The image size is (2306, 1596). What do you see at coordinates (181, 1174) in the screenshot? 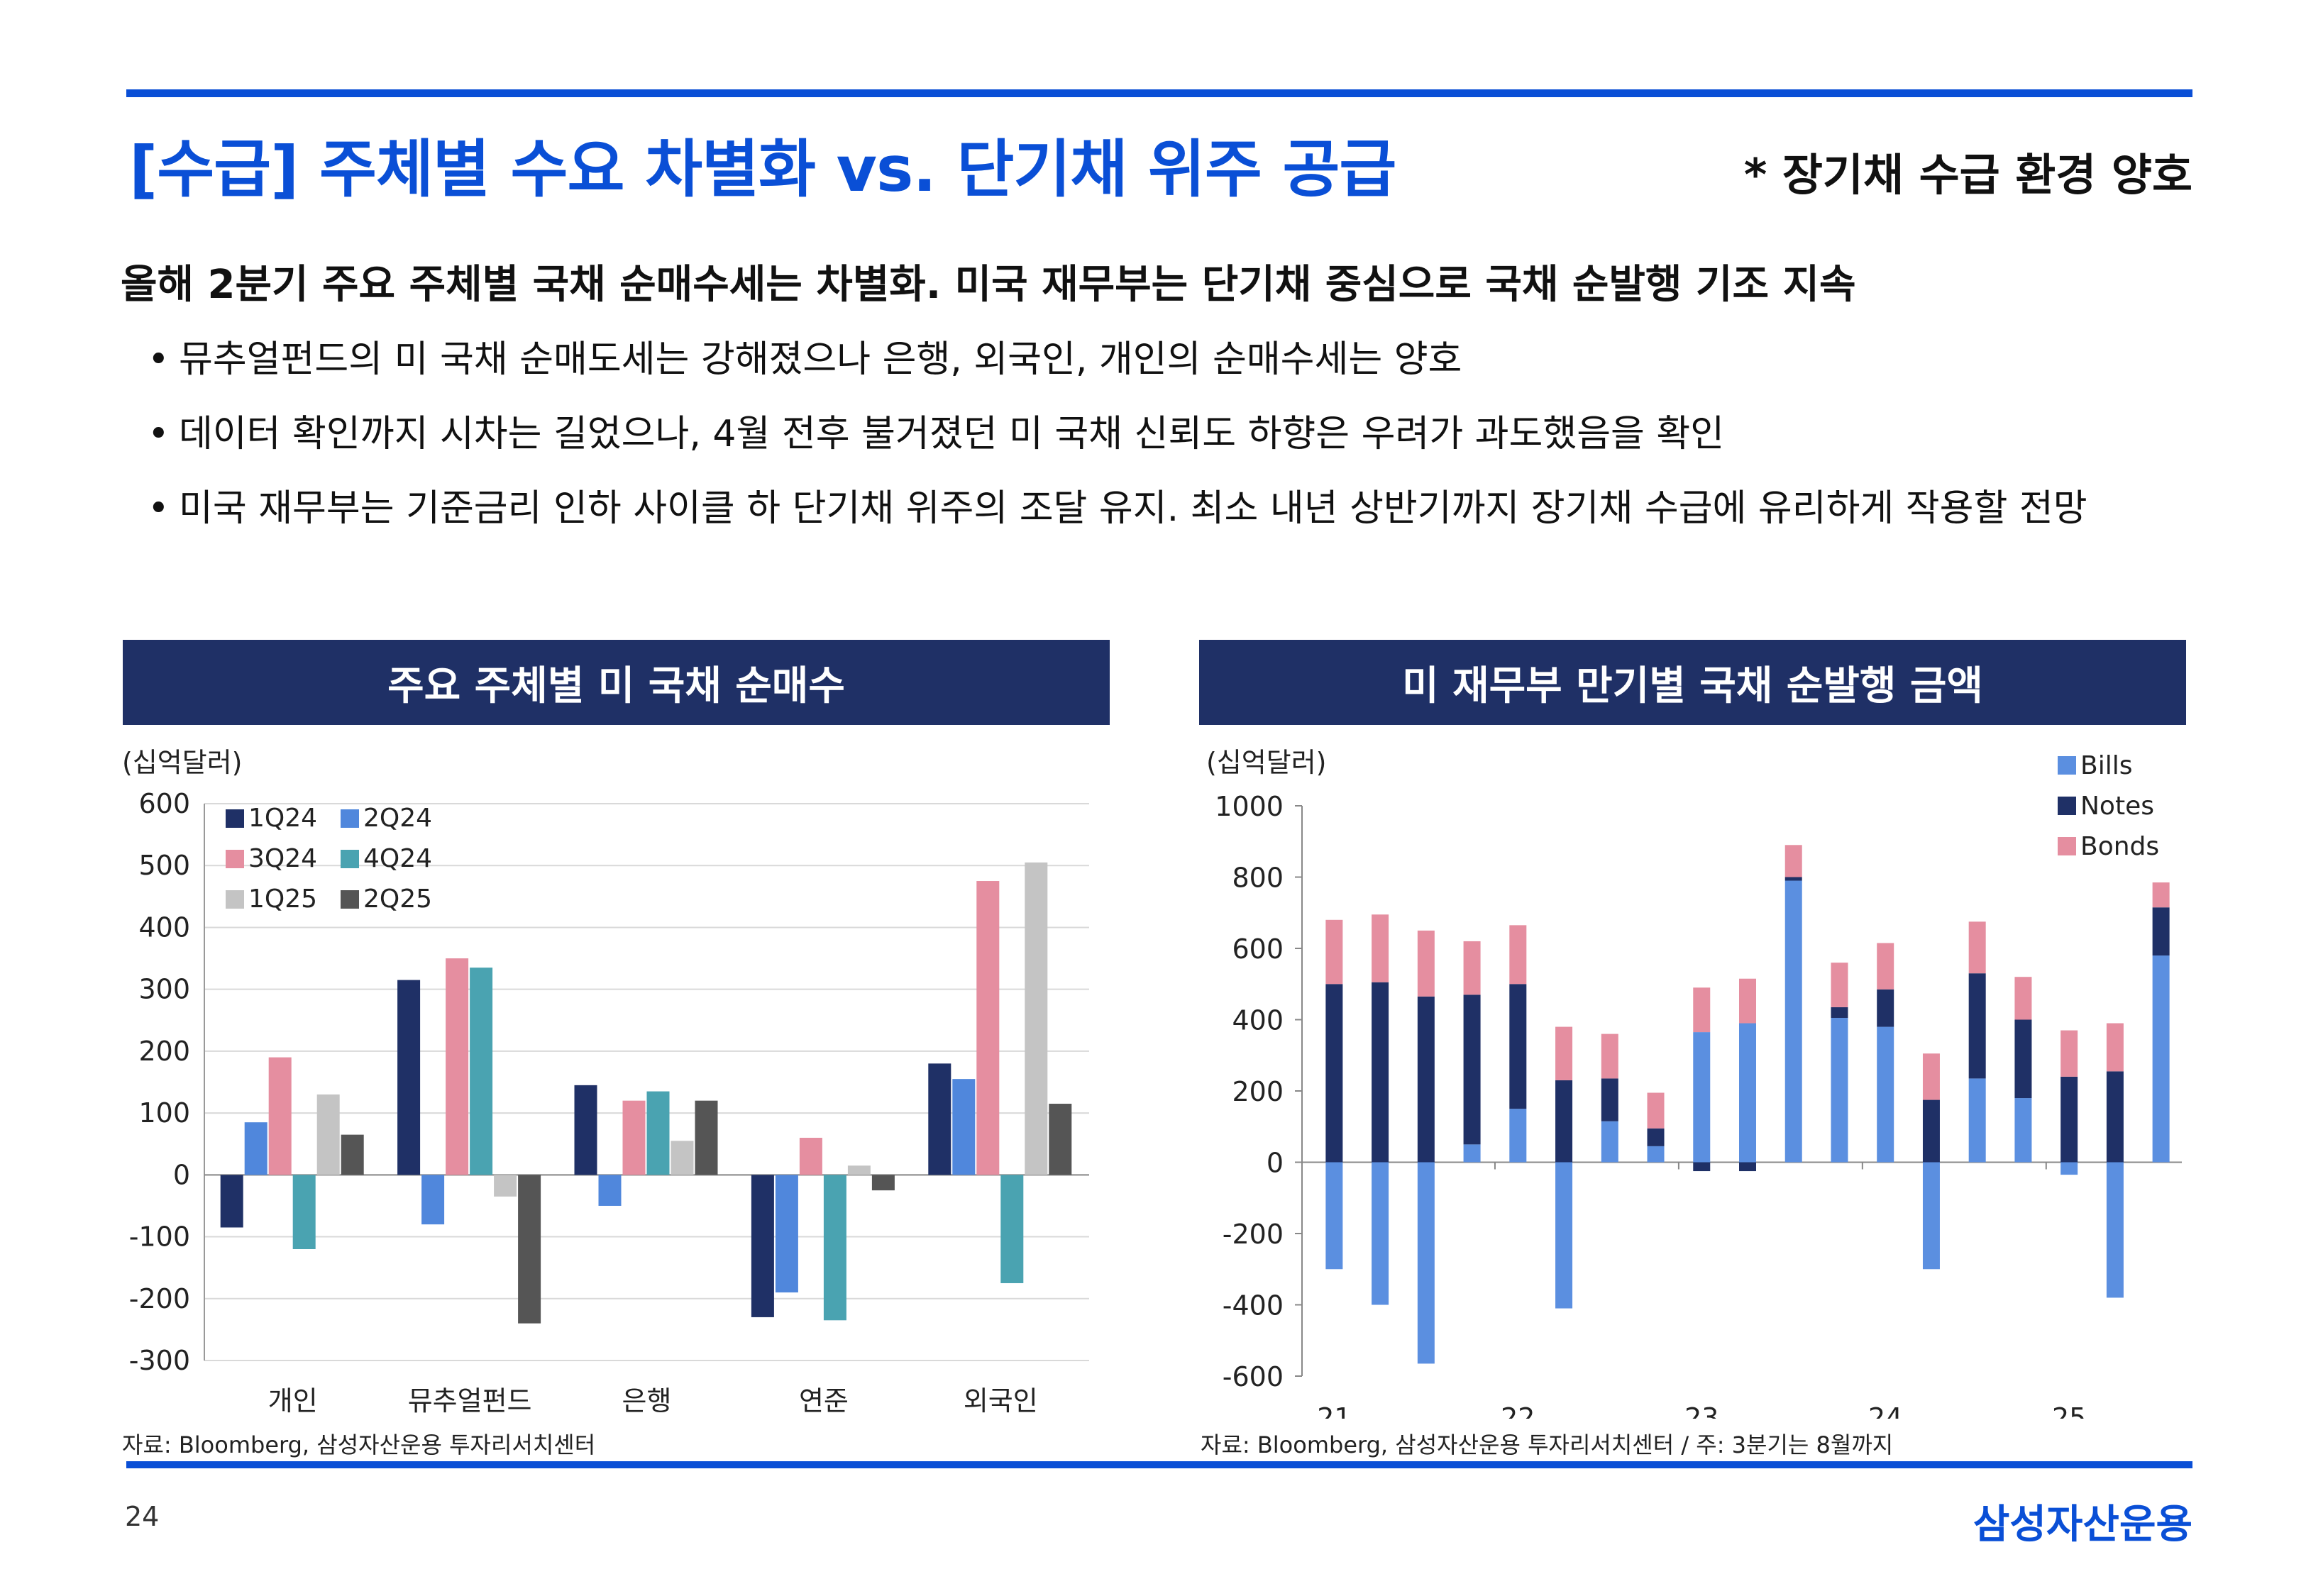
I see `y-tick-label: 0` at bounding box center [181, 1174].